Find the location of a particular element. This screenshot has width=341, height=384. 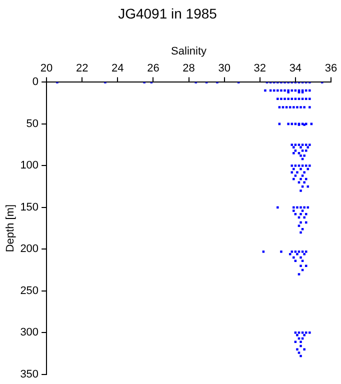

x-tick-label: 30 is located at coordinates (224, 68).